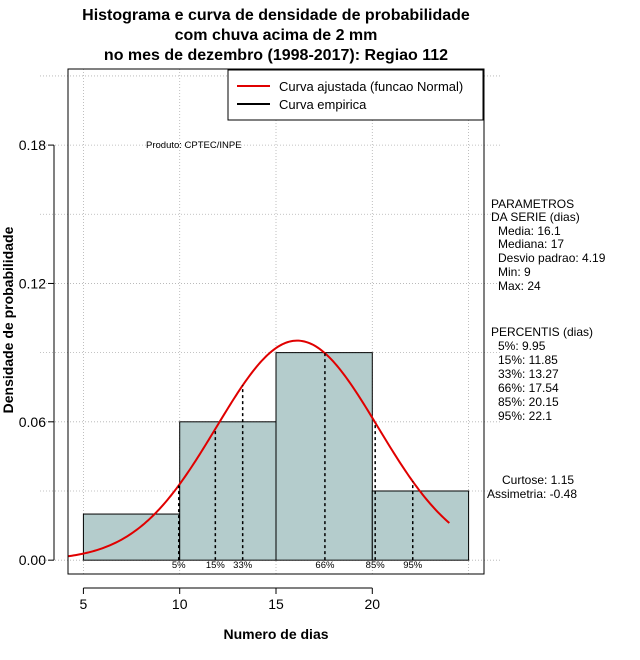  Describe the element at coordinates (216, 565) in the screenshot. I see `percentile-label-15: 15%` at that location.